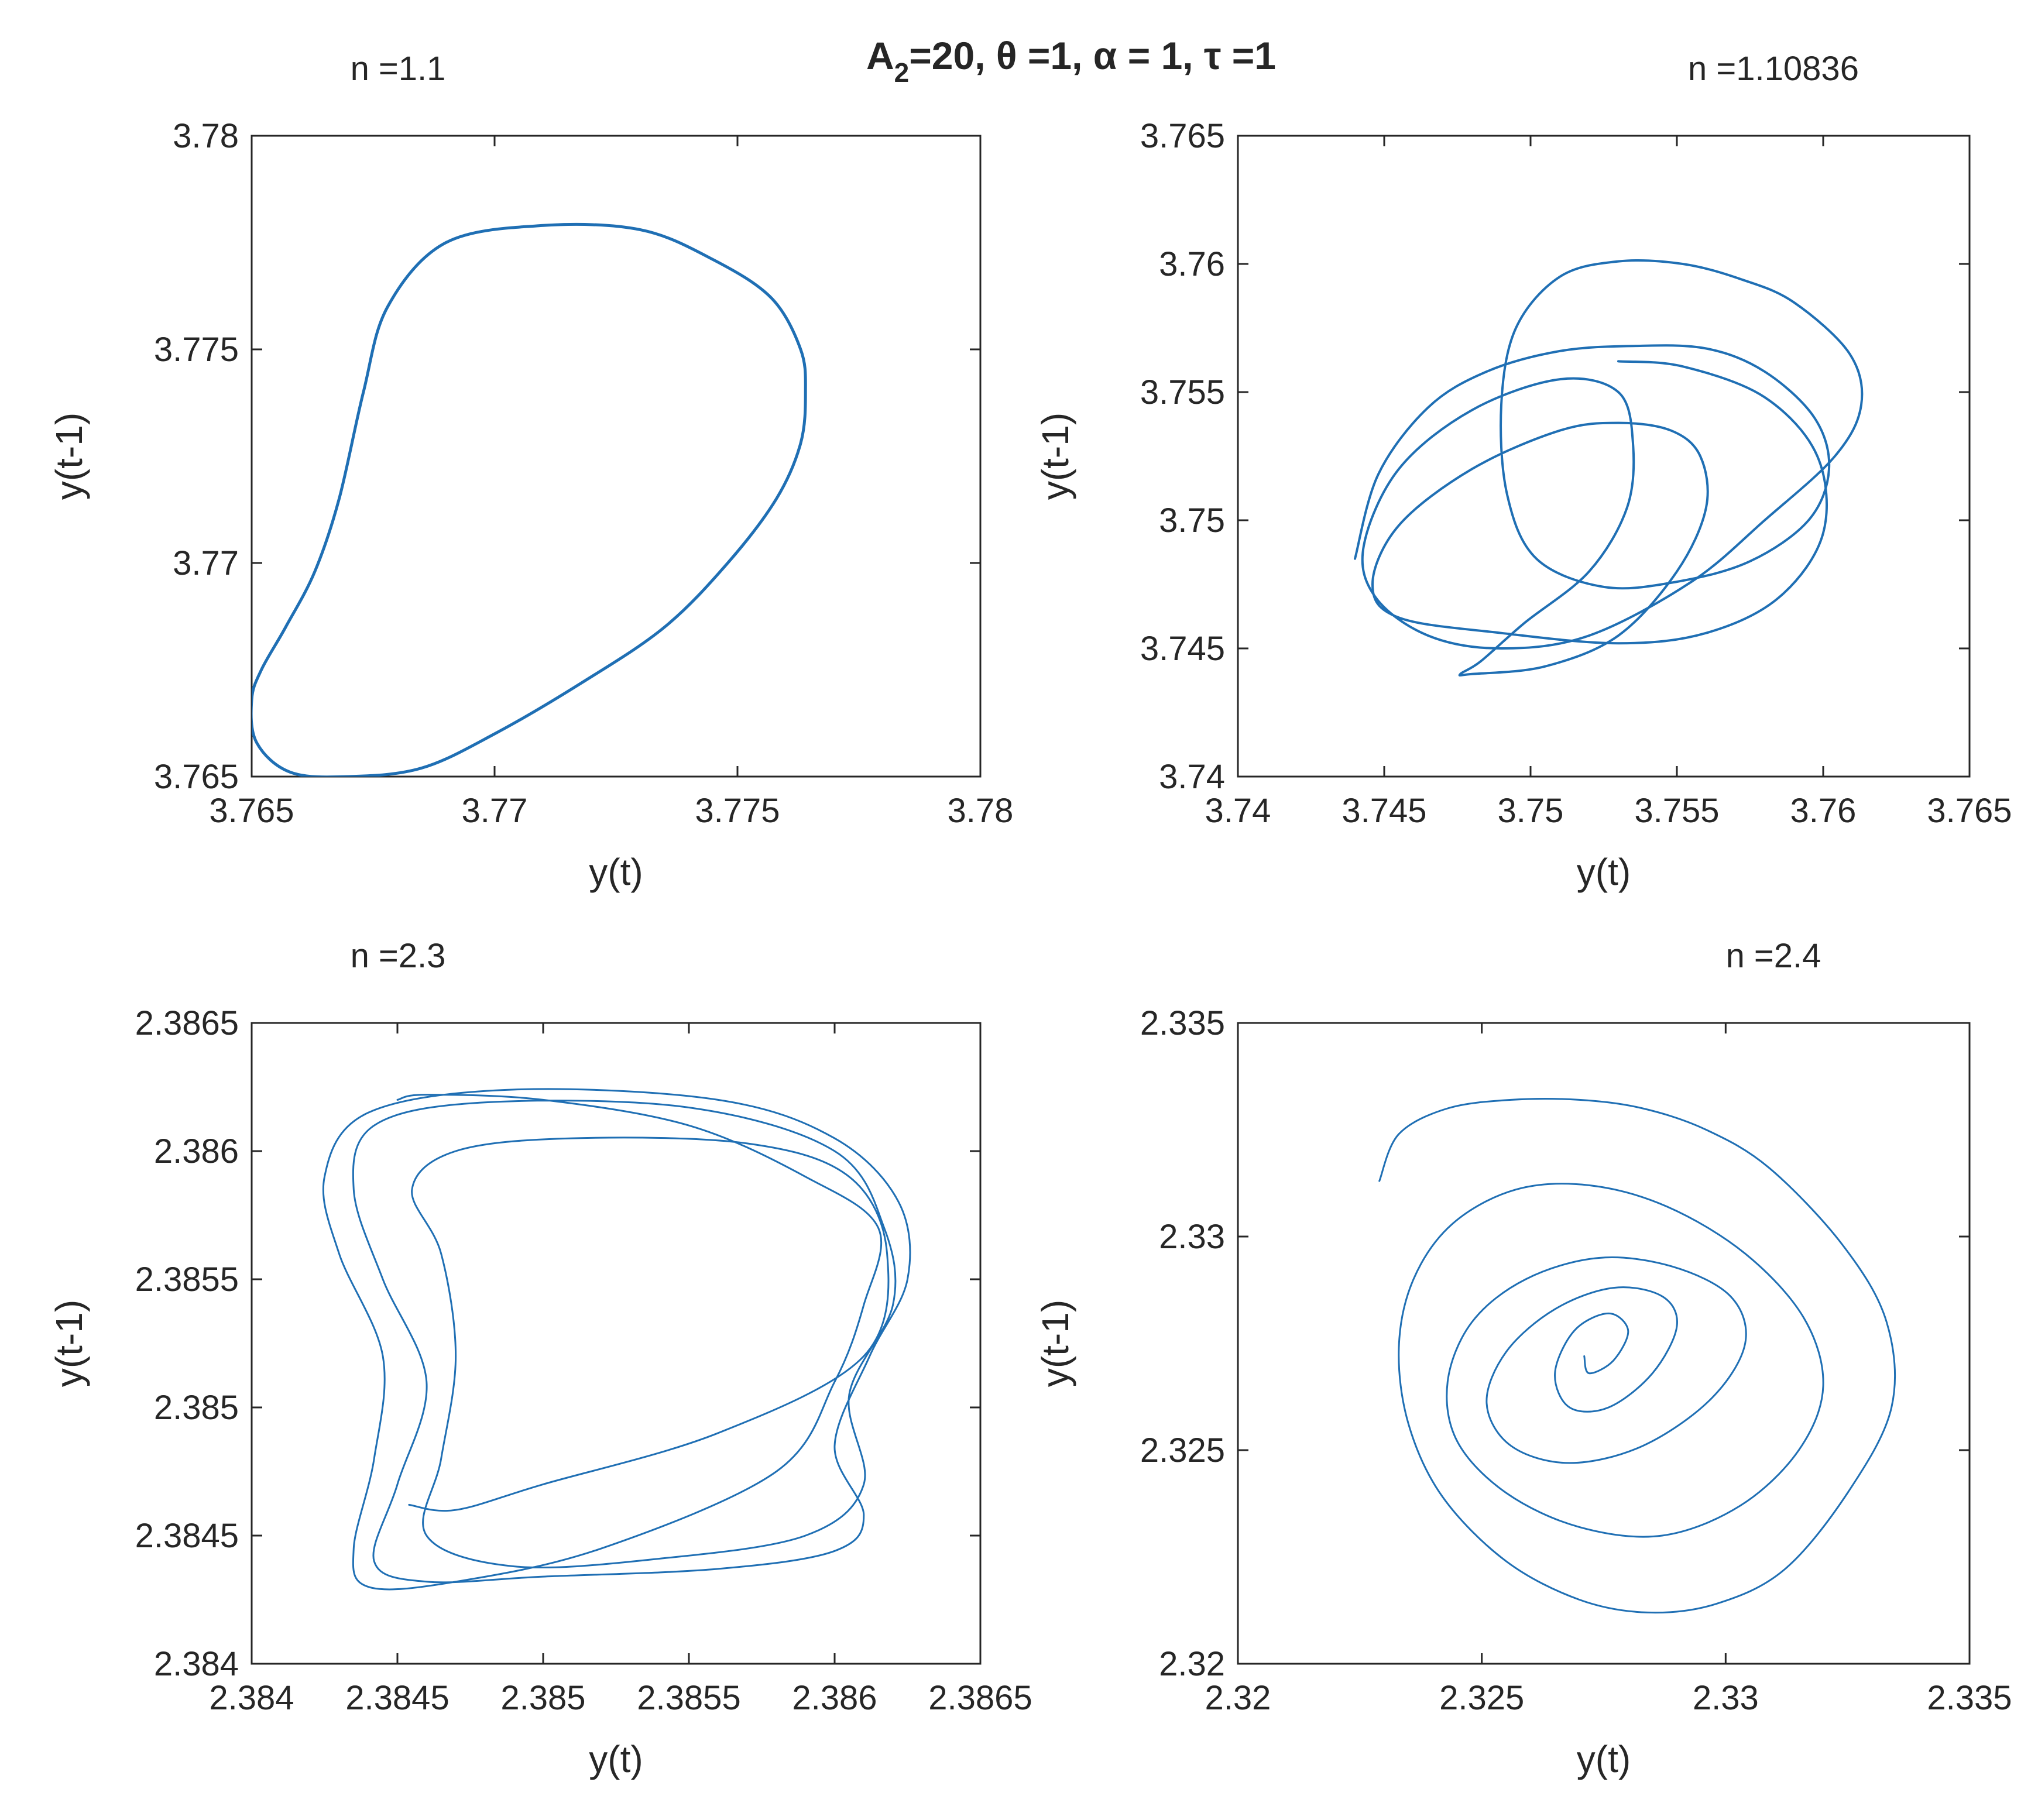 The image size is (2038, 1820). I want to click on y-tick-label: 2.33, so click(1192, 1237).